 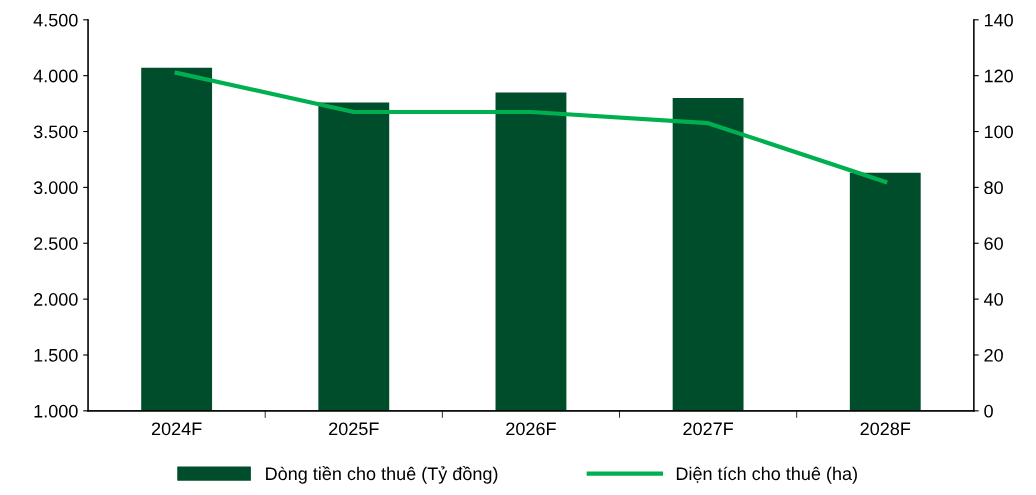 I want to click on y-tick-label: 1.000, so click(x=56, y=411).